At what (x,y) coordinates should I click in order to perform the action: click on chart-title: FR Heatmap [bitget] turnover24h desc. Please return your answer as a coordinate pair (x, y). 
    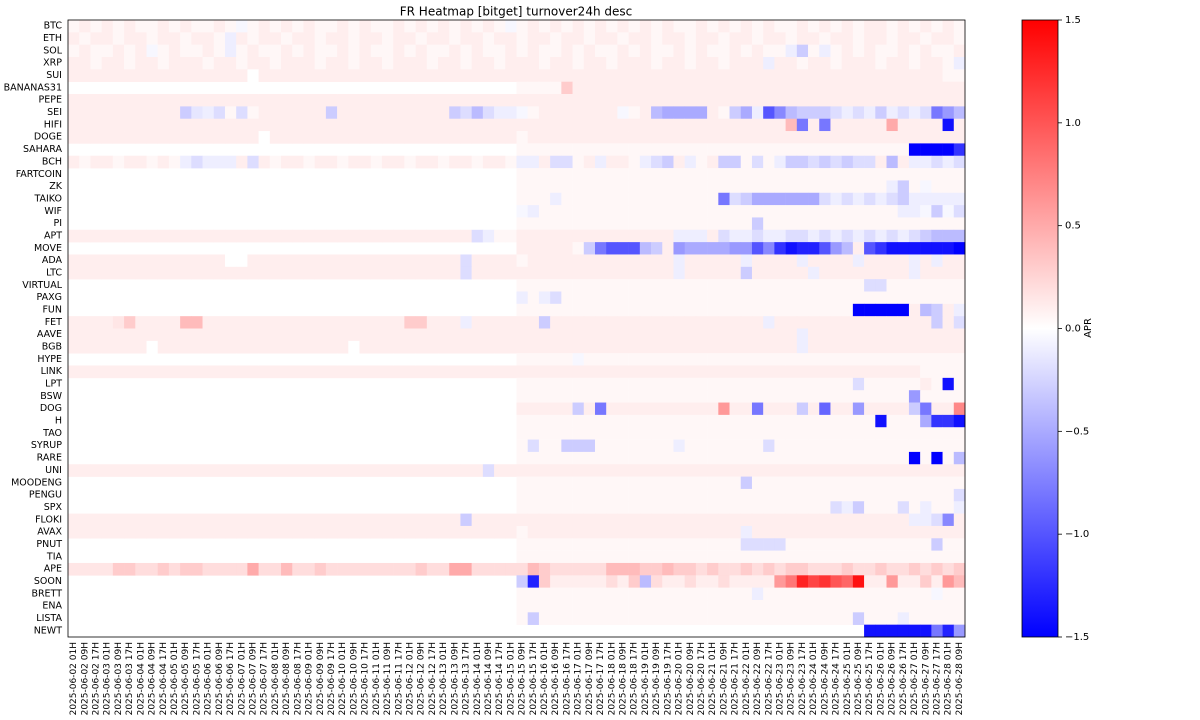
    Looking at the image, I should click on (516, 12).